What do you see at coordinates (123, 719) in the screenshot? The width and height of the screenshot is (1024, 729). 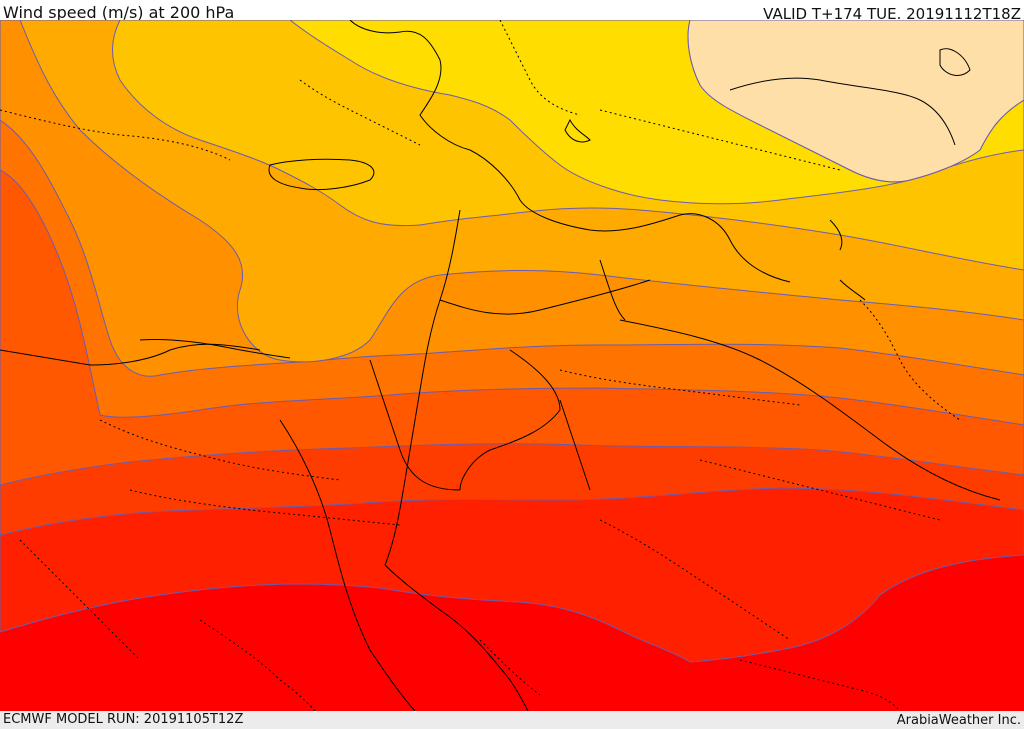 I see `model-run: ECMWF MODEL RUN: 20191105T12Z` at bounding box center [123, 719].